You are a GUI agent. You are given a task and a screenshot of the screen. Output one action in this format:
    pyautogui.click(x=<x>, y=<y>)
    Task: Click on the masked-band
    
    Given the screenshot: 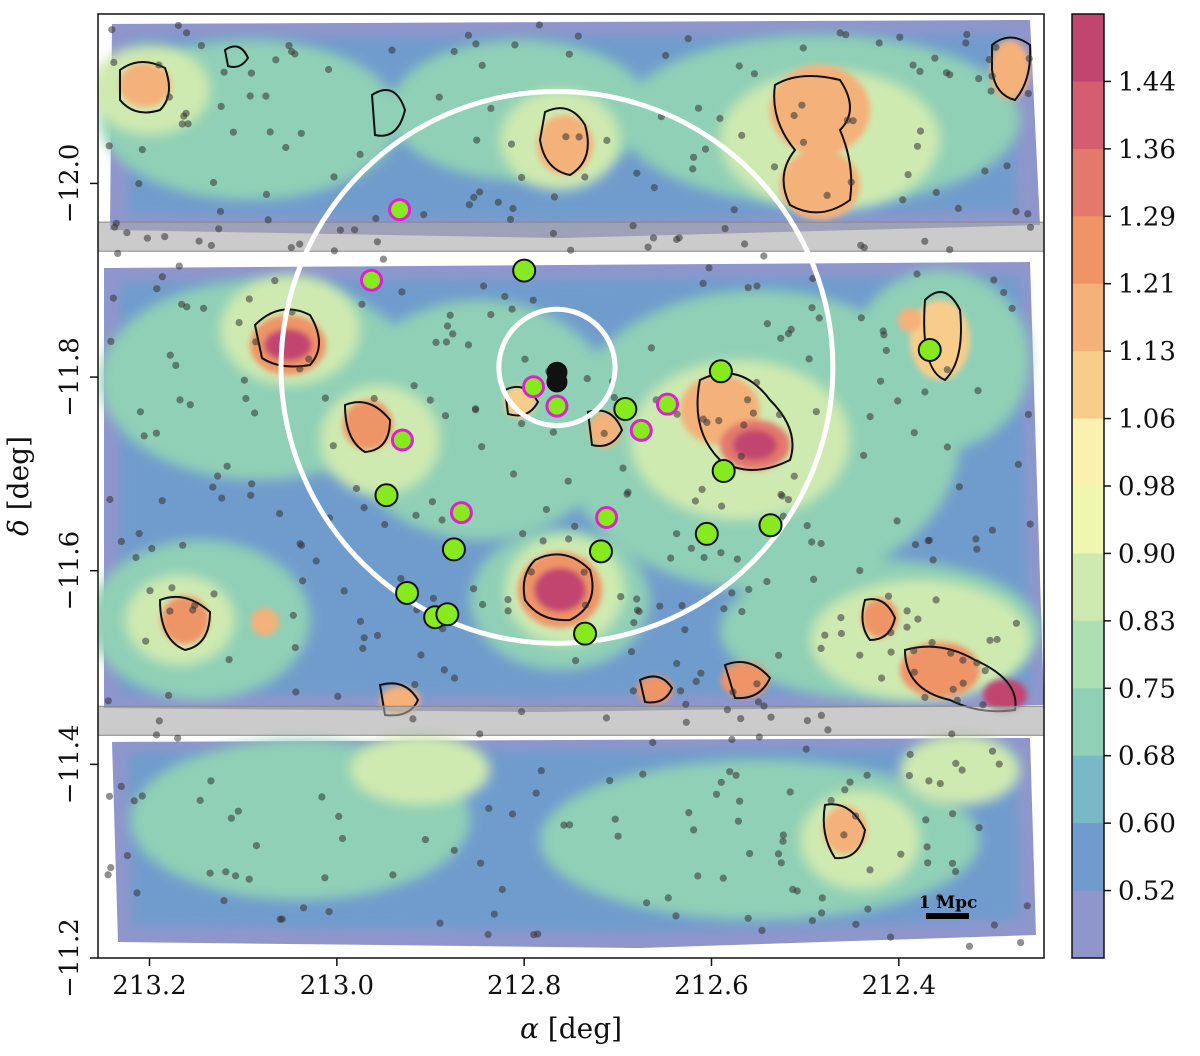 What is the action you would take?
    pyautogui.click(x=571, y=720)
    